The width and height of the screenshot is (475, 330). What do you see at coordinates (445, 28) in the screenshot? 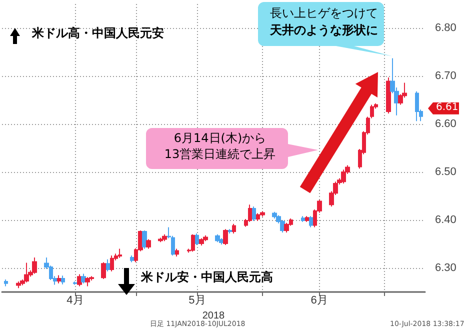
I see `y-tick-label: 6.80` at bounding box center [445, 28].